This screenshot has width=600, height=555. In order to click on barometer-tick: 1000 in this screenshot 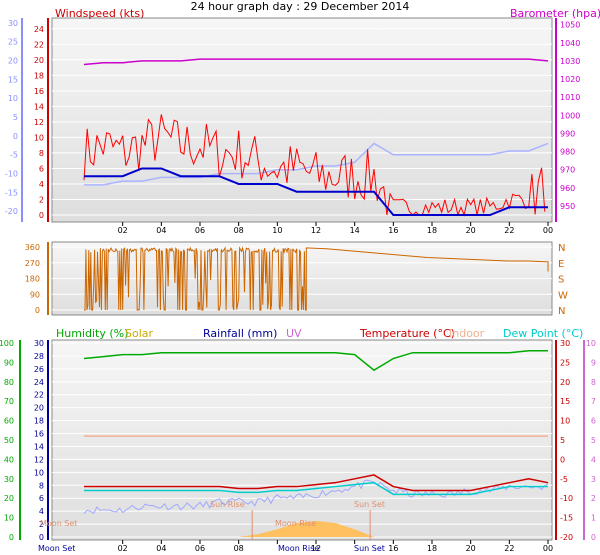, I will do `click(570, 115)`.